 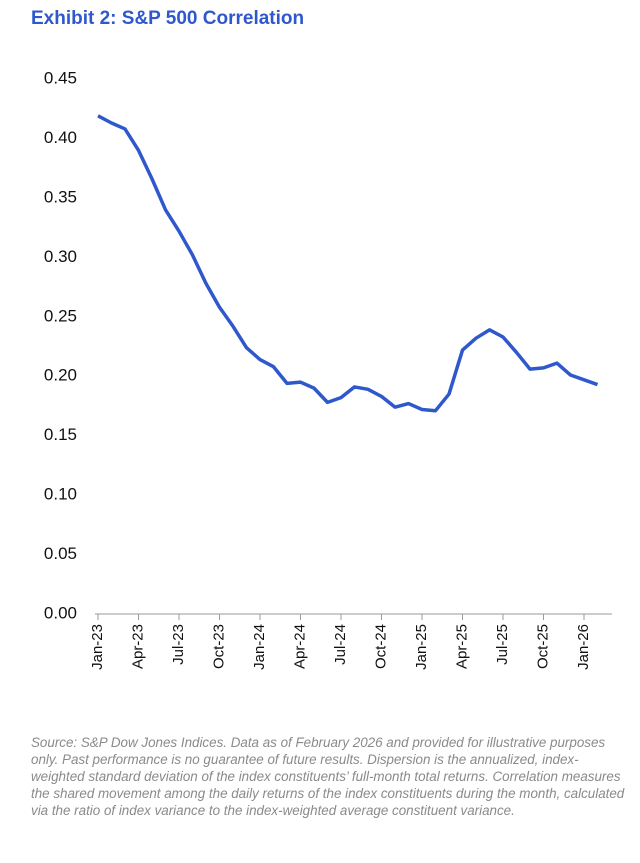 What do you see at coordinates (60, 196) in the screenshot?
I see `y-tick-label: 0.35` at bounding box center [60, 196].